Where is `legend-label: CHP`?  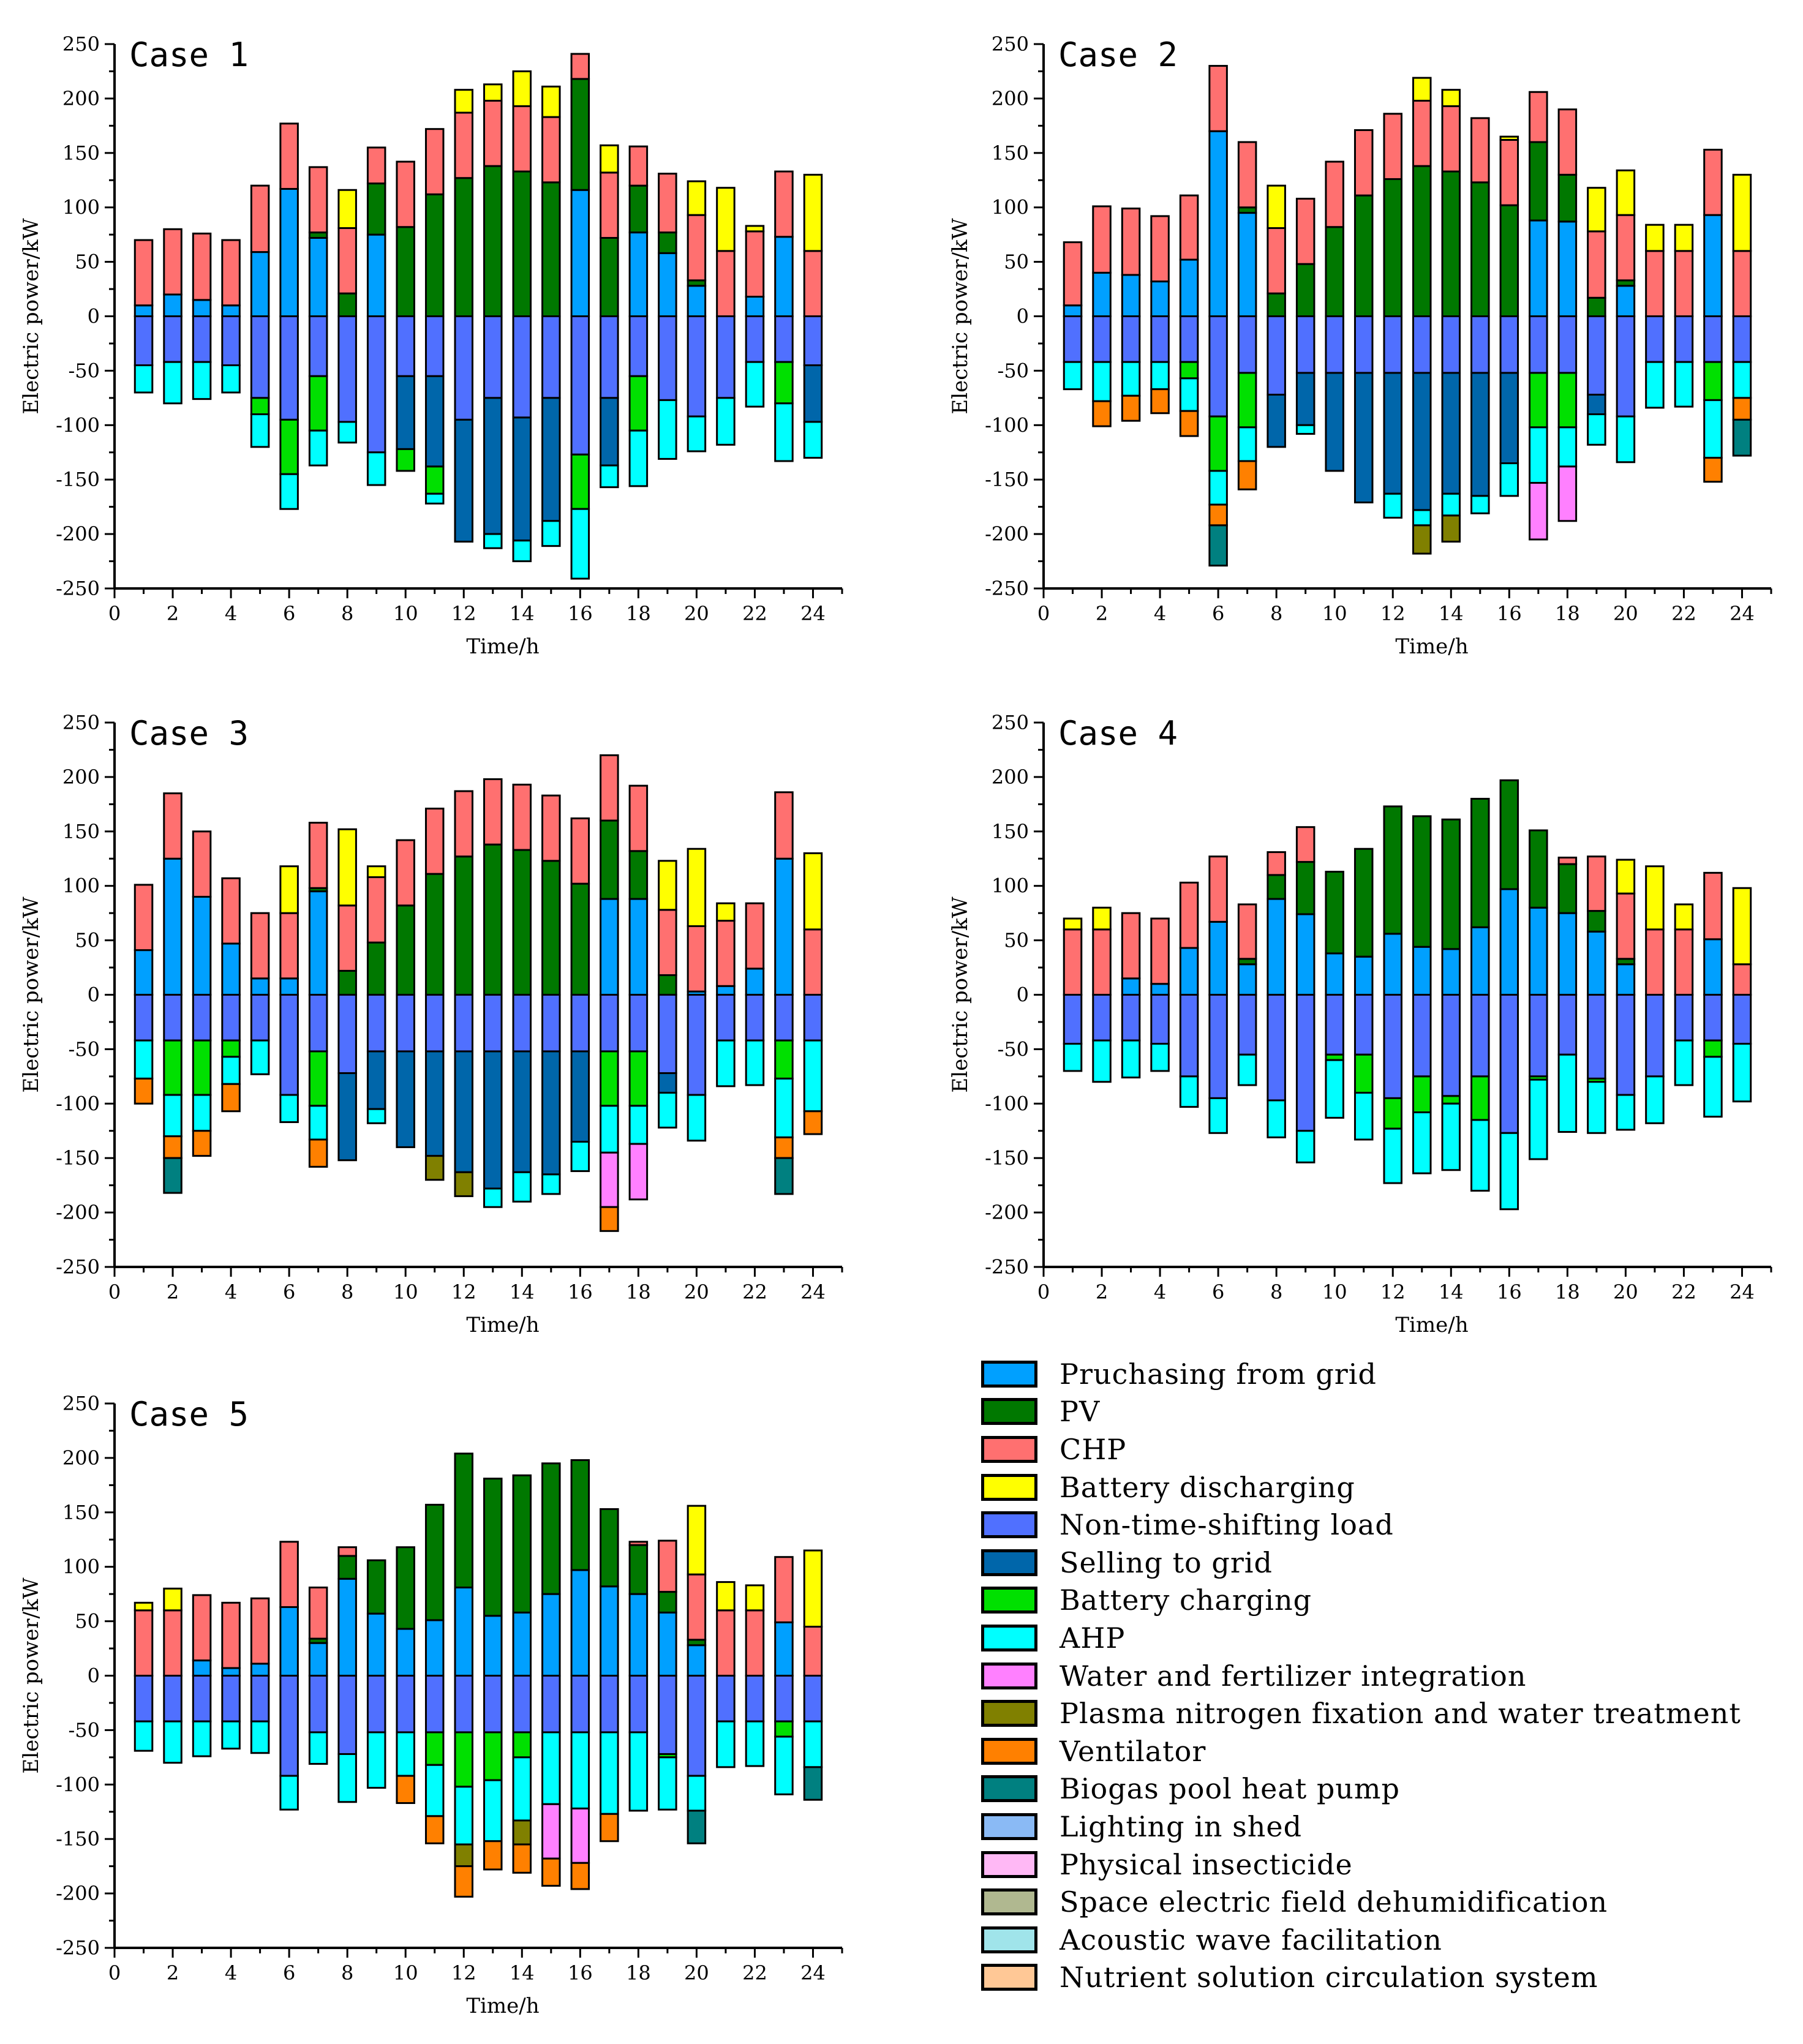 legend-label: CHP is located at coordinates (1094, 1449).